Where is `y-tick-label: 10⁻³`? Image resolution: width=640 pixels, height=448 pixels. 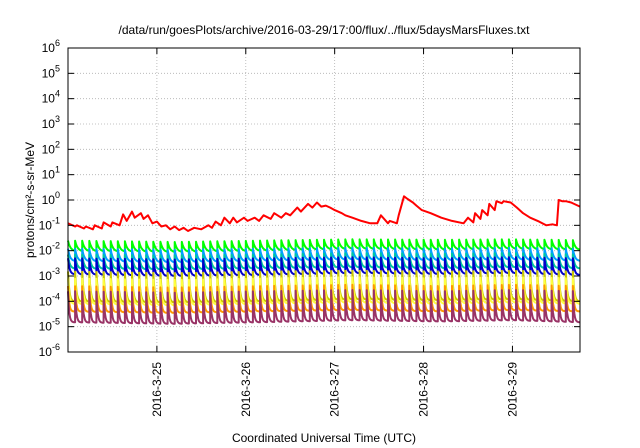 y-tick-label: 10⁻³ is located at coordinates (49, 274).